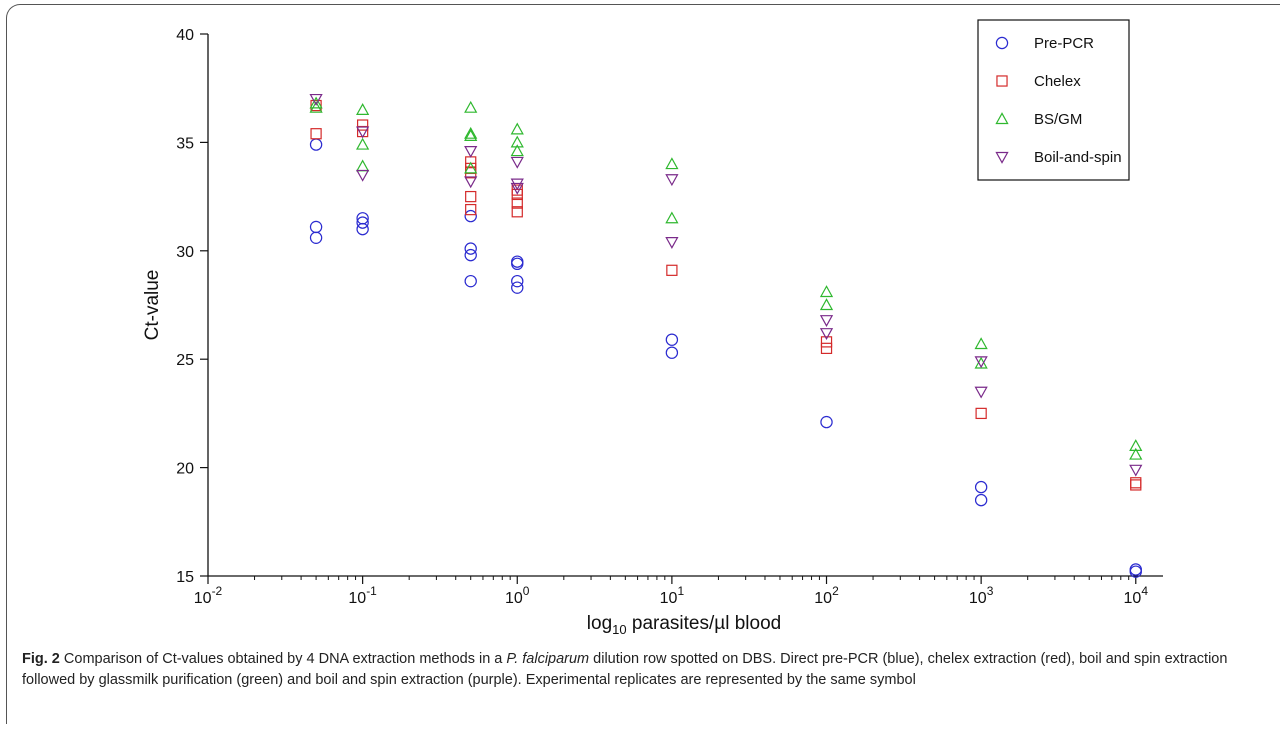 This screenshot has width=1287, height=731. I want to click on caption-lead: Fig. 2, so click(41, 659).